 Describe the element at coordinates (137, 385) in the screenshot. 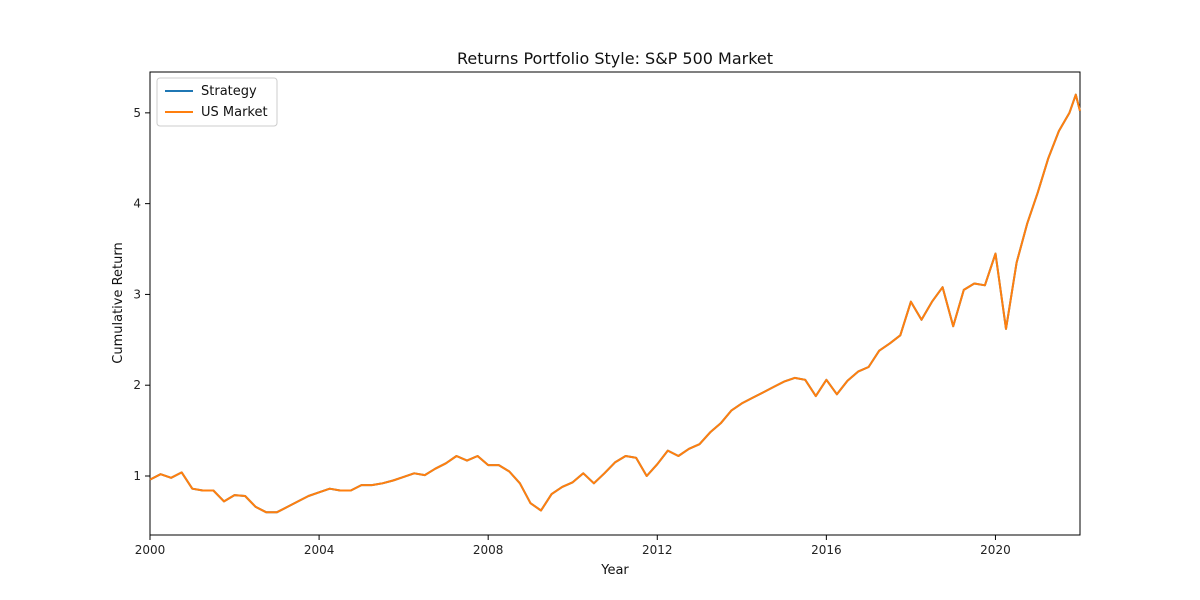

I see `y-tick-label: 2` at that location.